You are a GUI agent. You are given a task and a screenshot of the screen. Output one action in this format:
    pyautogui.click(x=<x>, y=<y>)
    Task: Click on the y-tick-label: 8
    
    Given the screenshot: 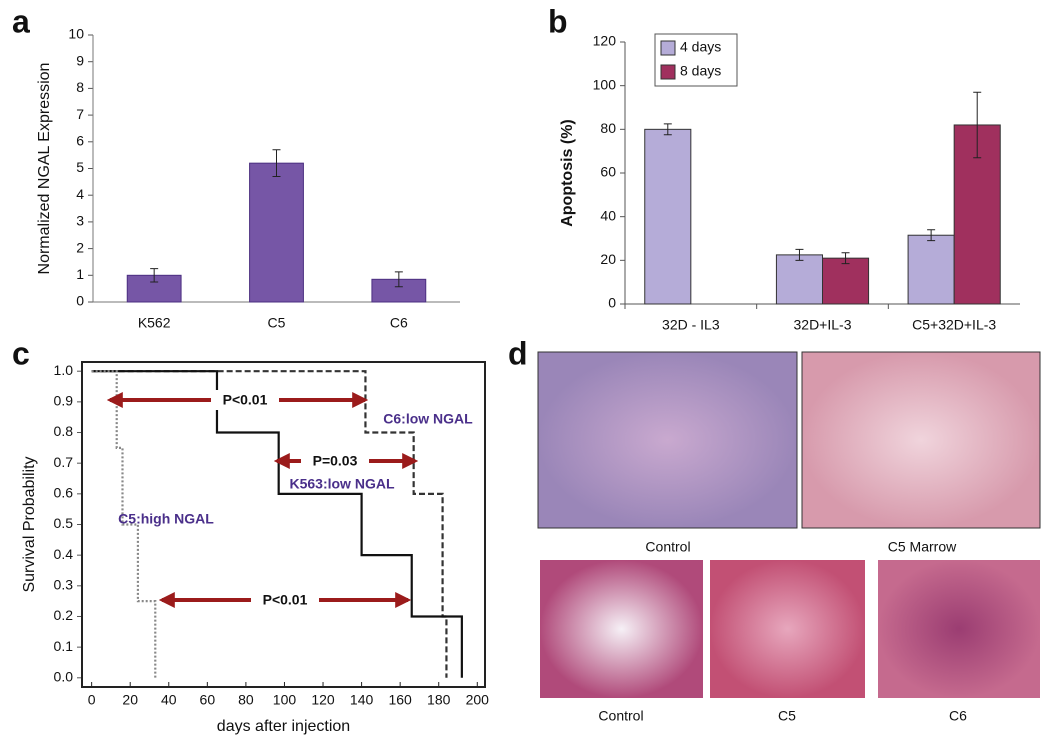 What is the action you would take?
    pyautogui.click(x=80, y=87)
    